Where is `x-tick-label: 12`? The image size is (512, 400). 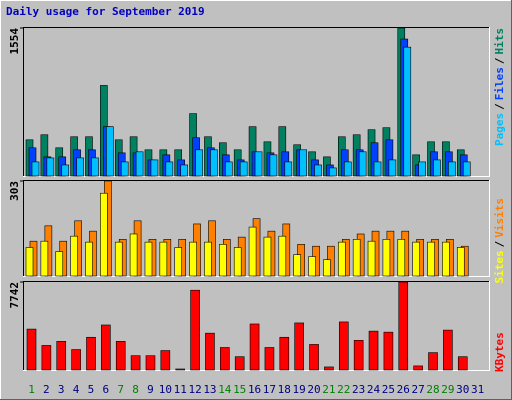 x-tick-label: 12 is located at coordinates (194, 389).